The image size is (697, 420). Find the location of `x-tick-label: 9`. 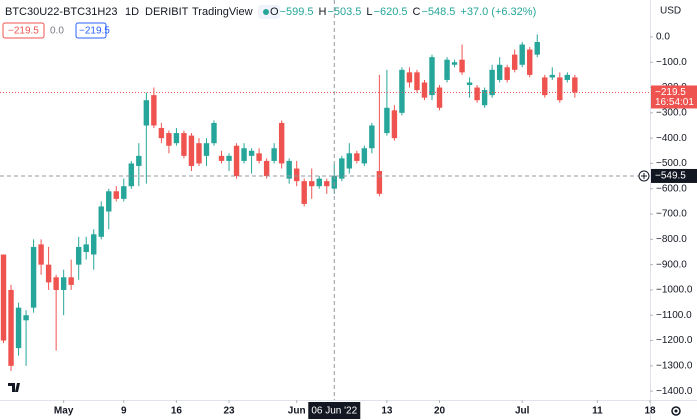

x-tick-label: 9 is located at coordinates (124, 411).